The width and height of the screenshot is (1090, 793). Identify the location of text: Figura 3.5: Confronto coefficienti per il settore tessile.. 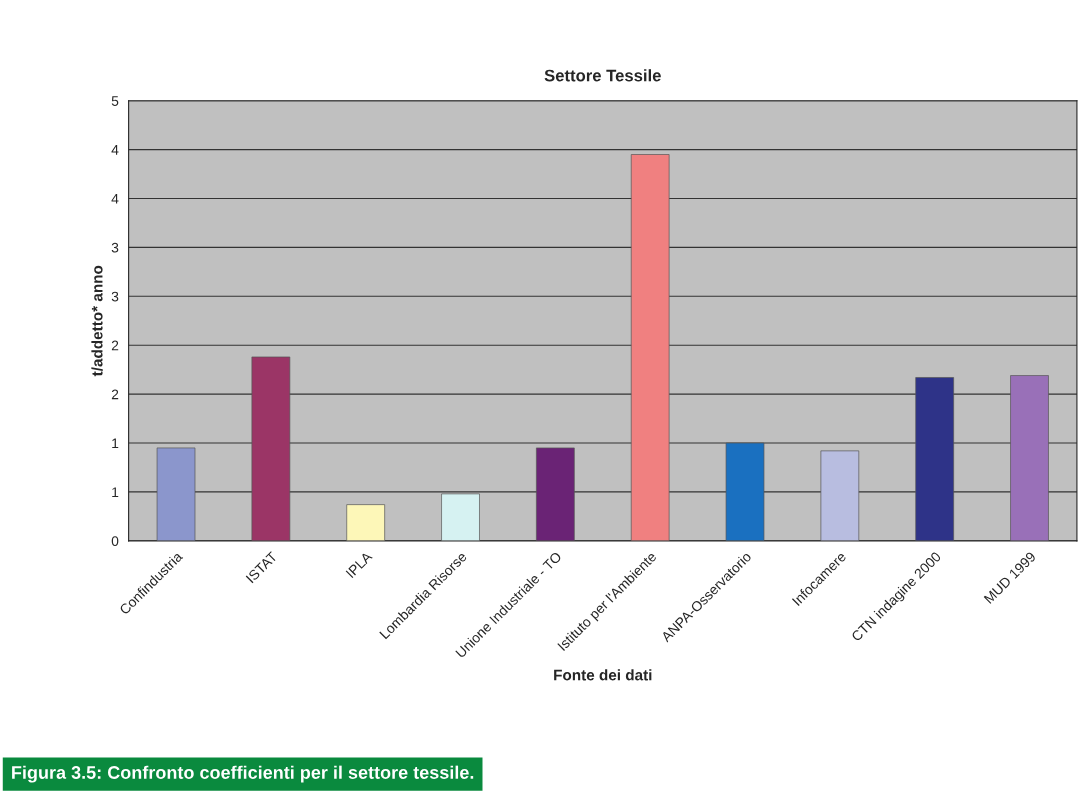
(243, 774).